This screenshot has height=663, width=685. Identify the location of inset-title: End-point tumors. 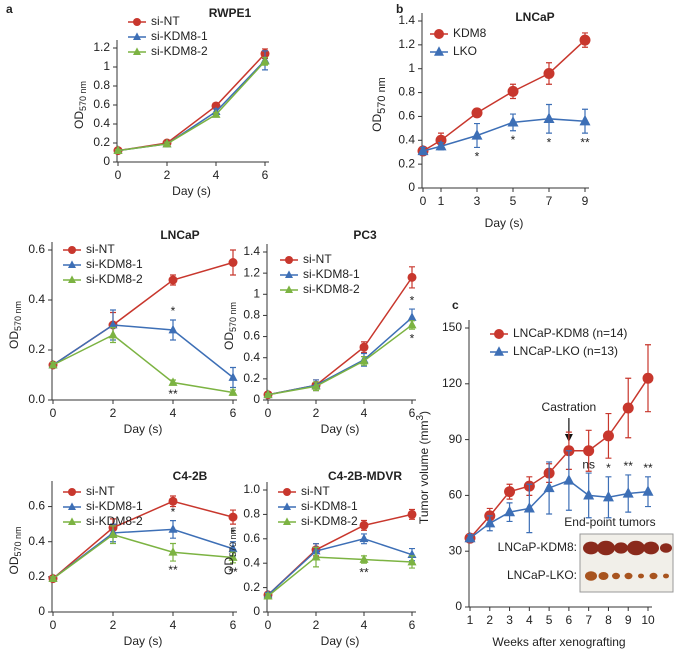
(609, 522).